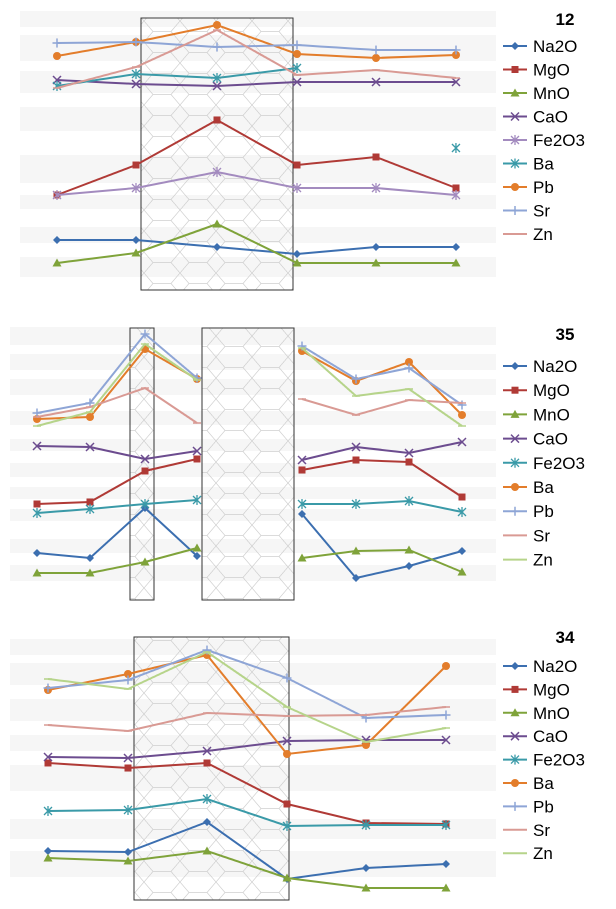 The image size is (616, 909). What do you see at coordinates (536, 70) in the screenshot?
I see `legend-item: MgO` at bounding box center [536, 70].